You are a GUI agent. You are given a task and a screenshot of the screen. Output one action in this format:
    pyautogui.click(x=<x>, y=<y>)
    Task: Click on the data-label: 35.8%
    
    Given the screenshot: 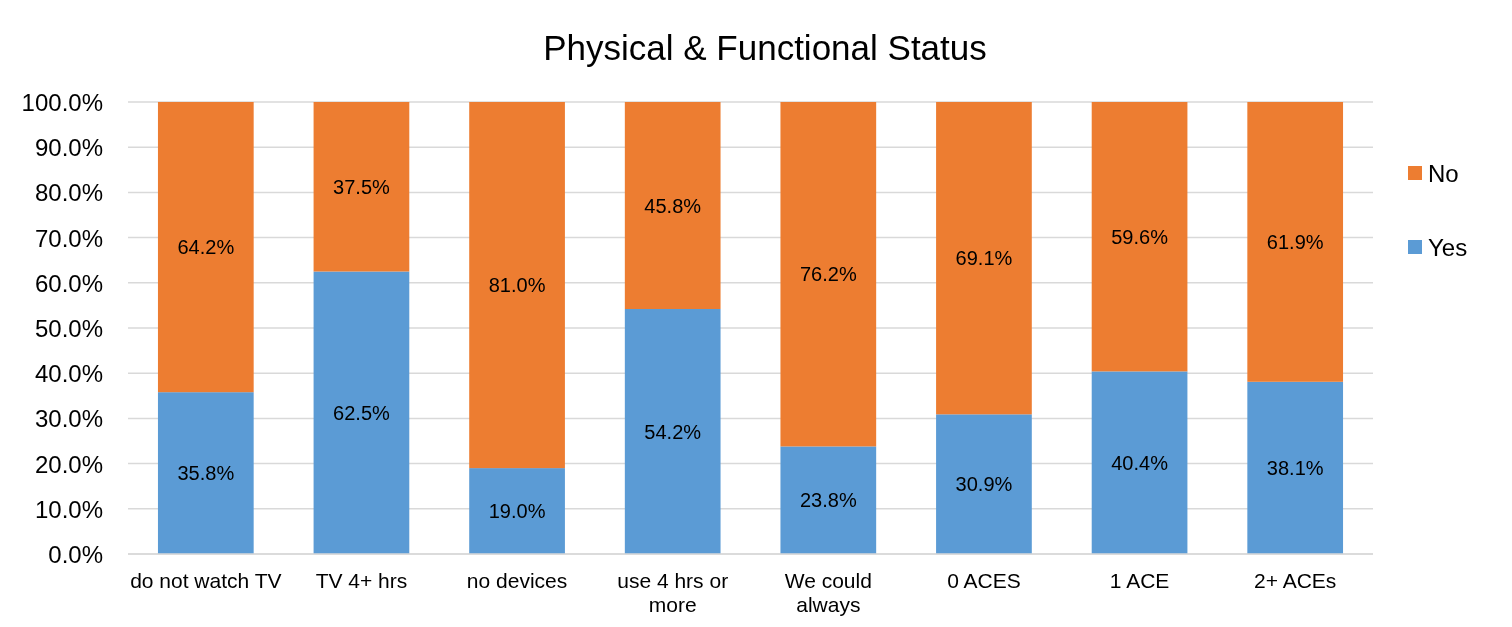 What is the action you would take?
    pyautogui.click(x=206, y=473)
    